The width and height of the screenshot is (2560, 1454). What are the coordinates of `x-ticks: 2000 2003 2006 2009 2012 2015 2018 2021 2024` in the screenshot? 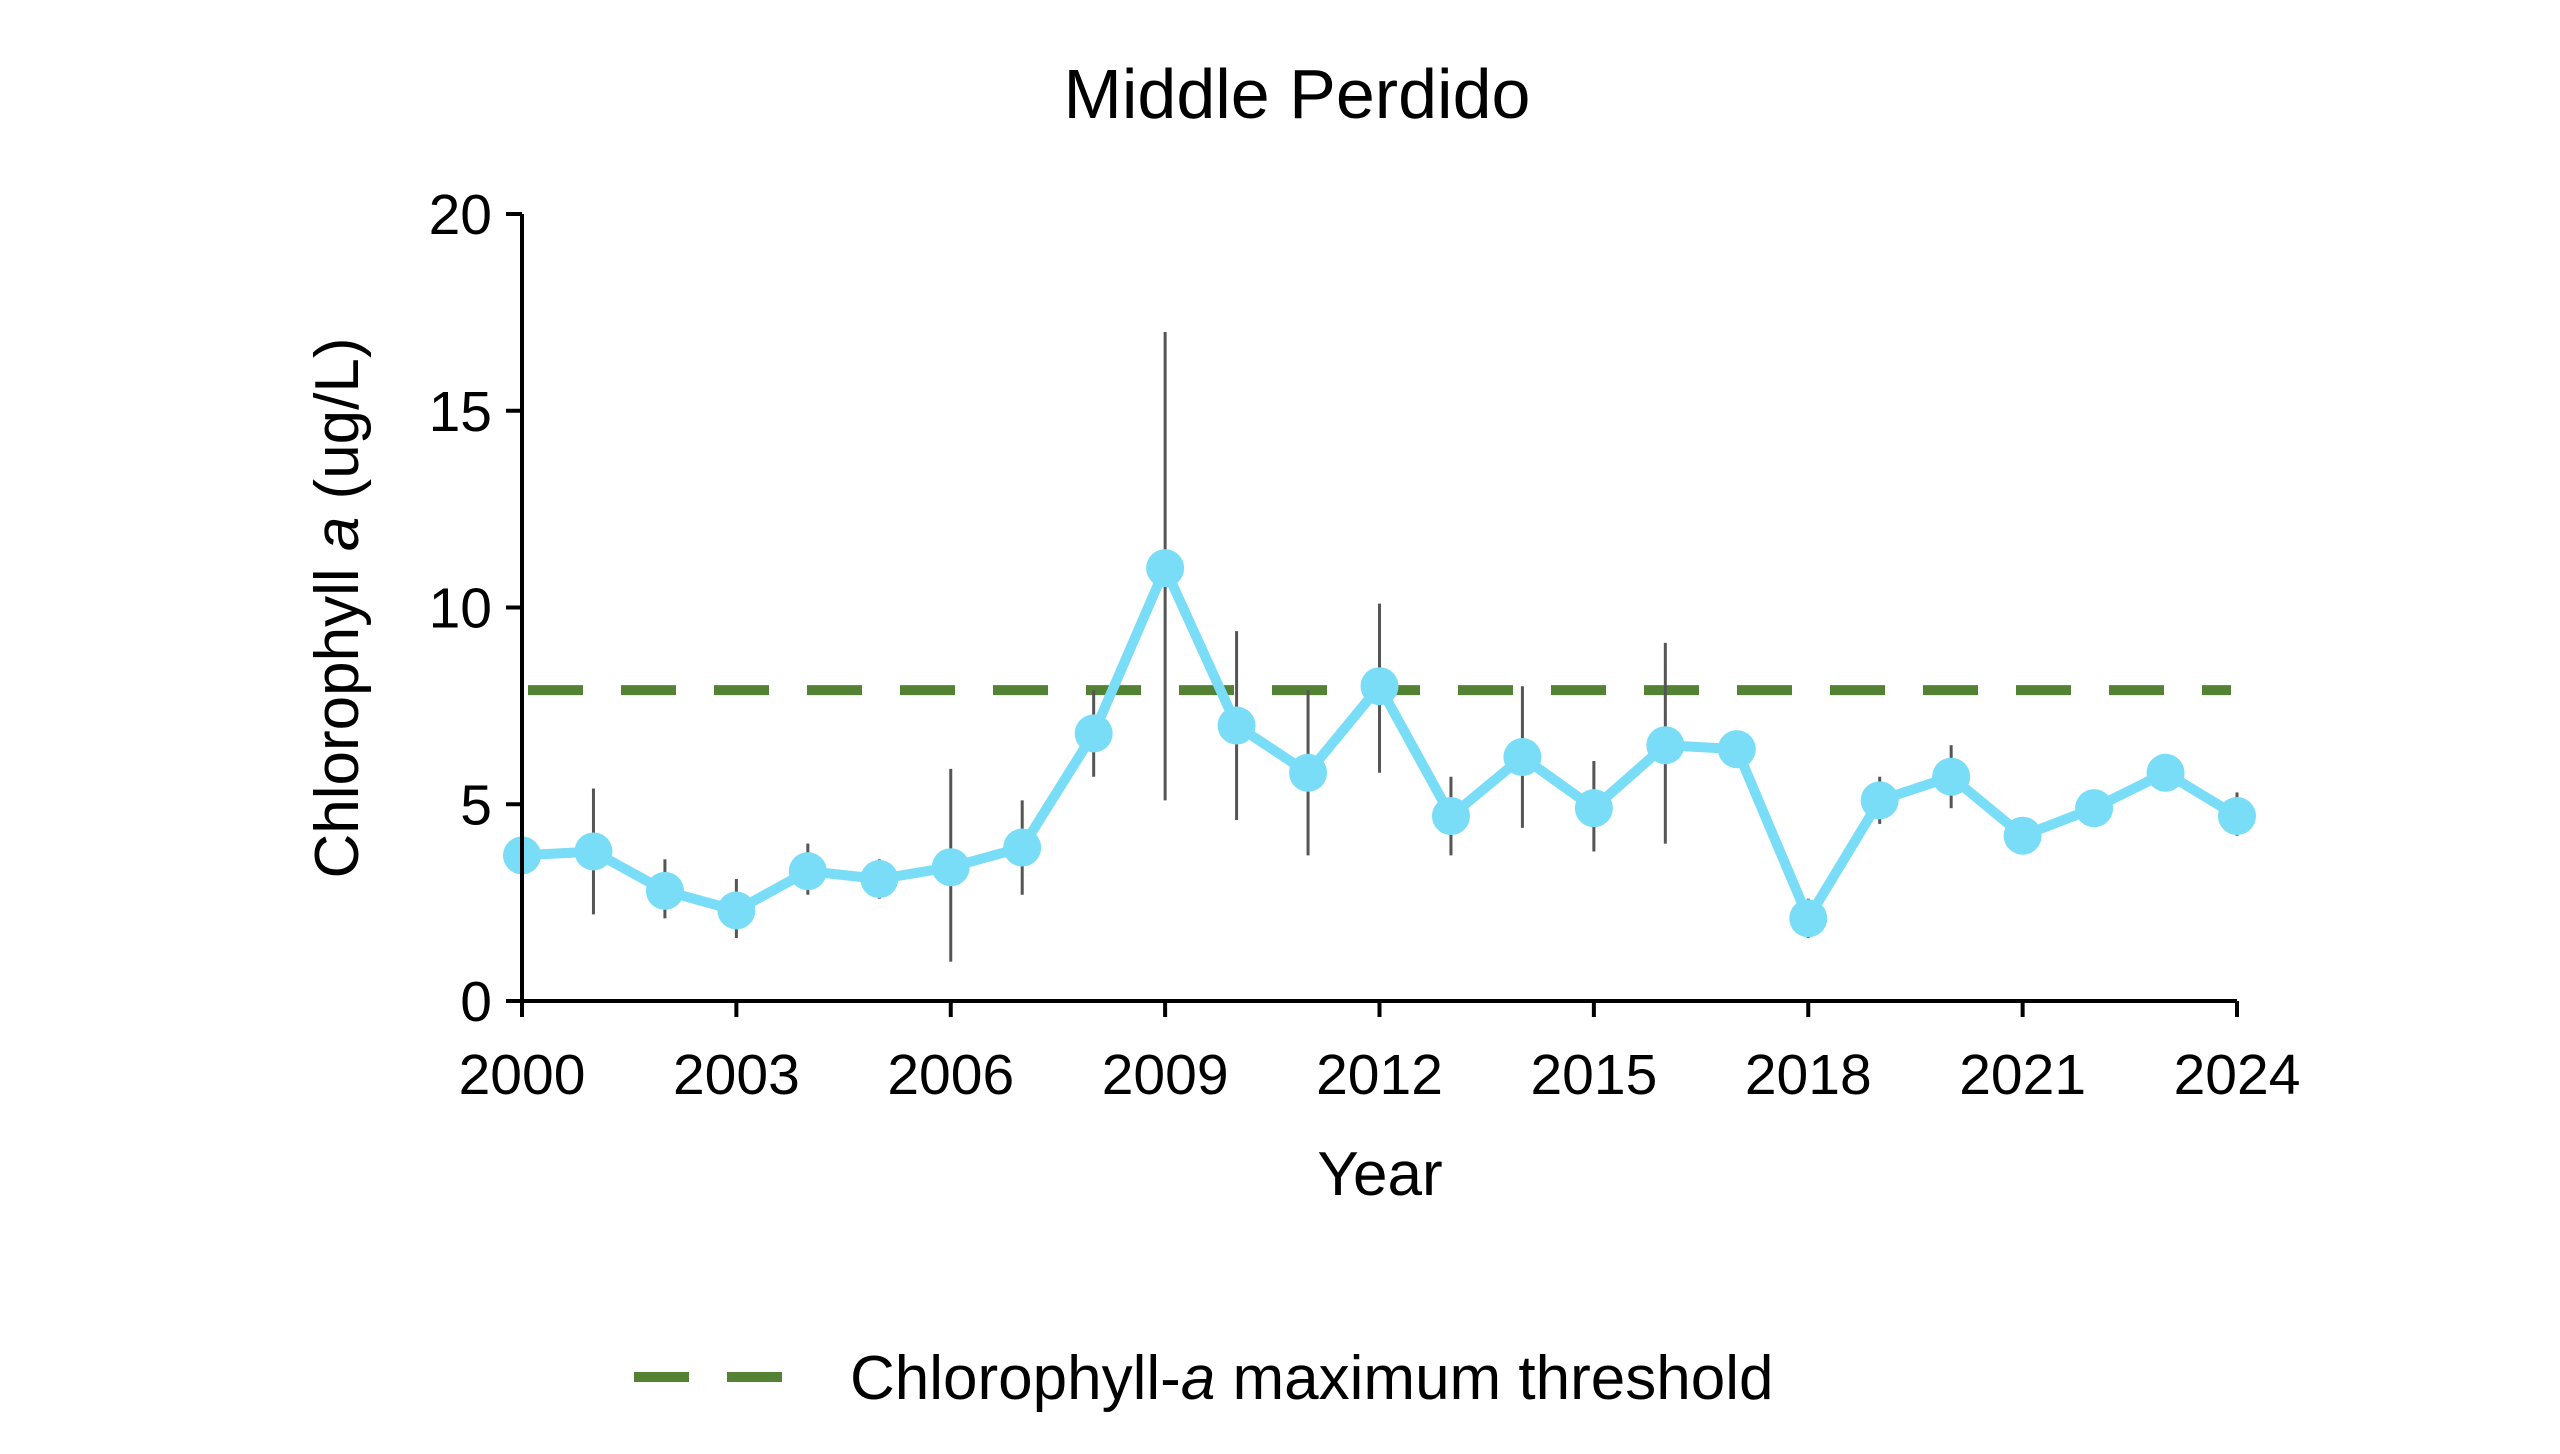 It's located at (1380, 1054).